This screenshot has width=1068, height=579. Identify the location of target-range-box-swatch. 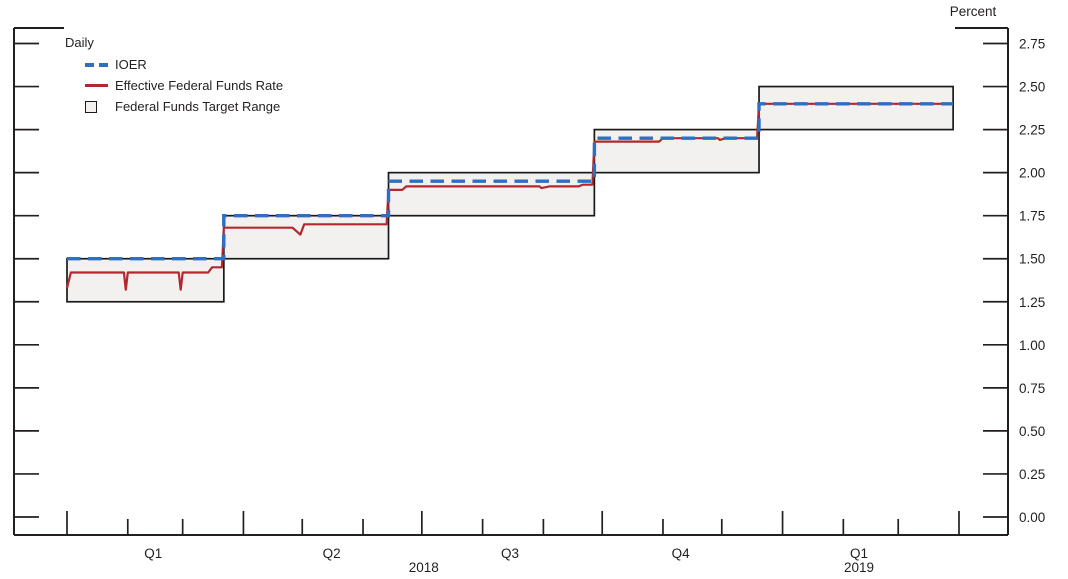
(97, 106).